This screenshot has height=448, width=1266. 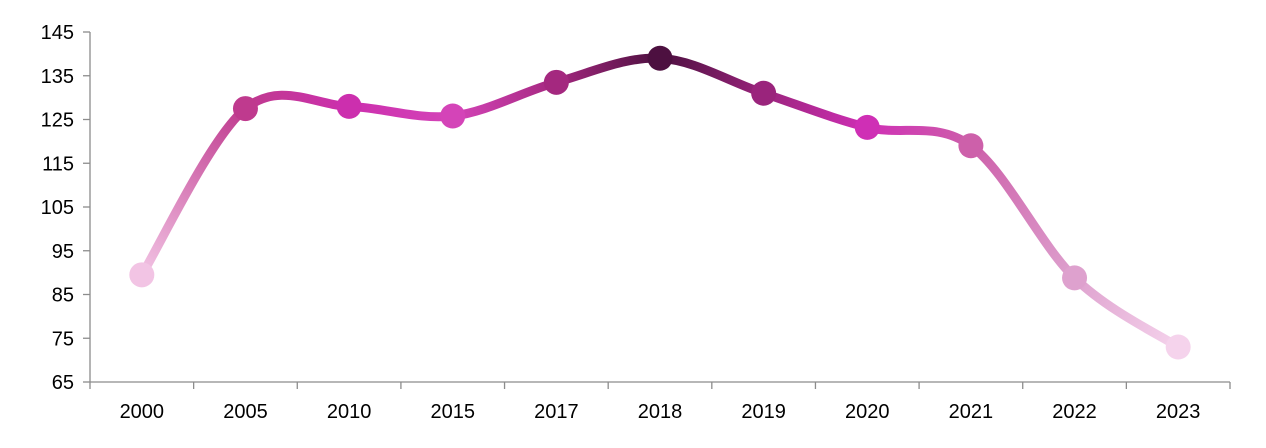 What do you see at coordinates (57, 77) in the screenshot?
I see `y-tick-label: 135` at bounding box center [57, 77].